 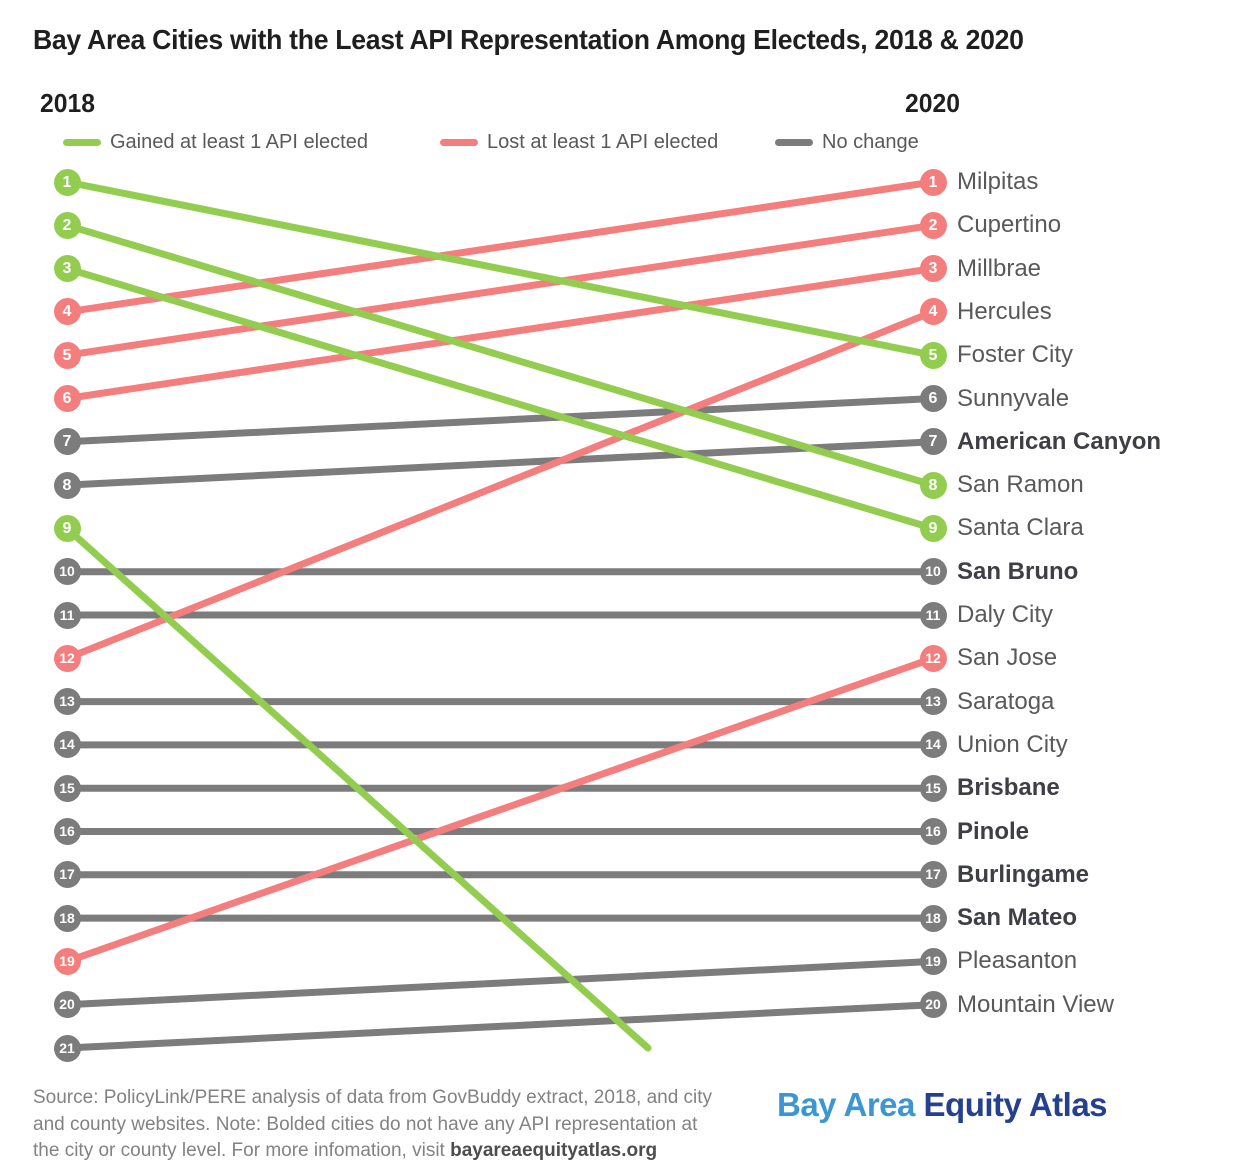 I want to click on legend-dash-lost-icon, so click(x=459, y=142).